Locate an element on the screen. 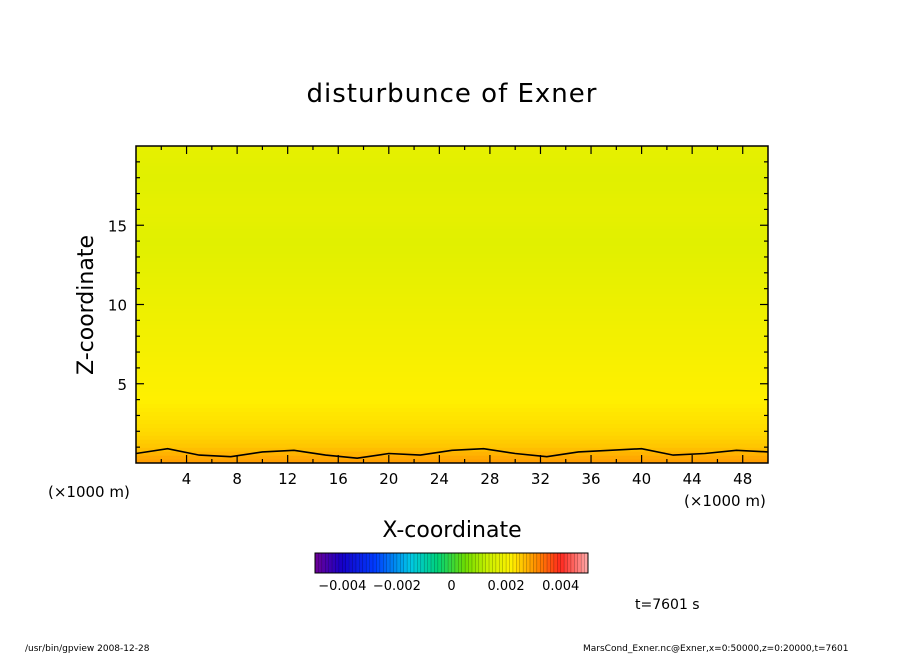 The width and height of the screenshot is (904, 654). y-tick-label: 15 is located at coordinates (117, 226).